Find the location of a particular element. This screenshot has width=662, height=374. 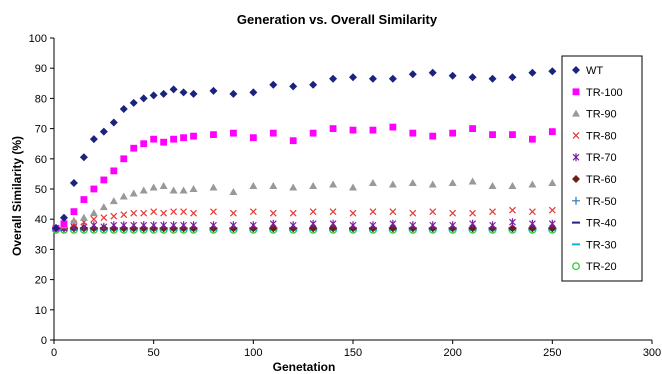

y-tick-label: 0 is located at coordinates (44, 341).